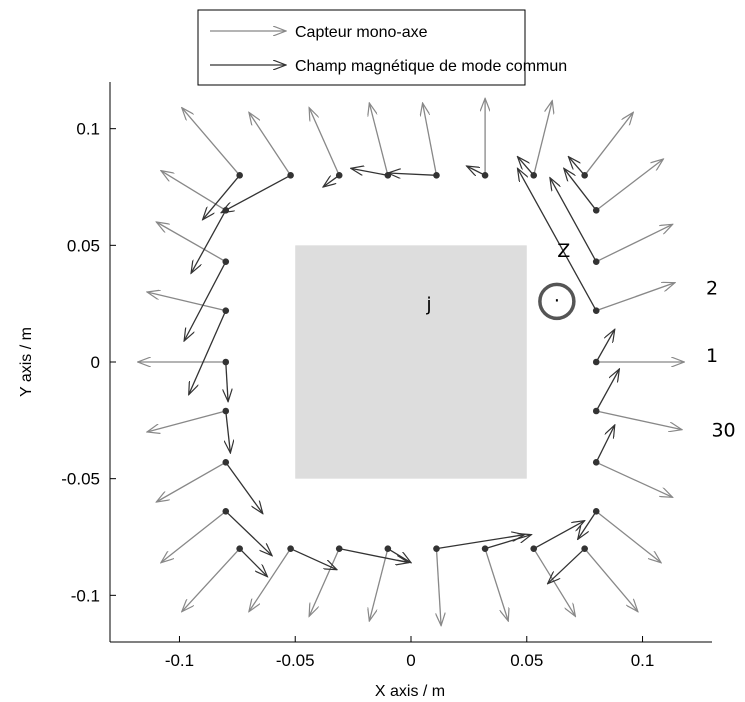 The image size is (745, 702). I want to click on y-tick-label: 0.05, so click(83, 245).